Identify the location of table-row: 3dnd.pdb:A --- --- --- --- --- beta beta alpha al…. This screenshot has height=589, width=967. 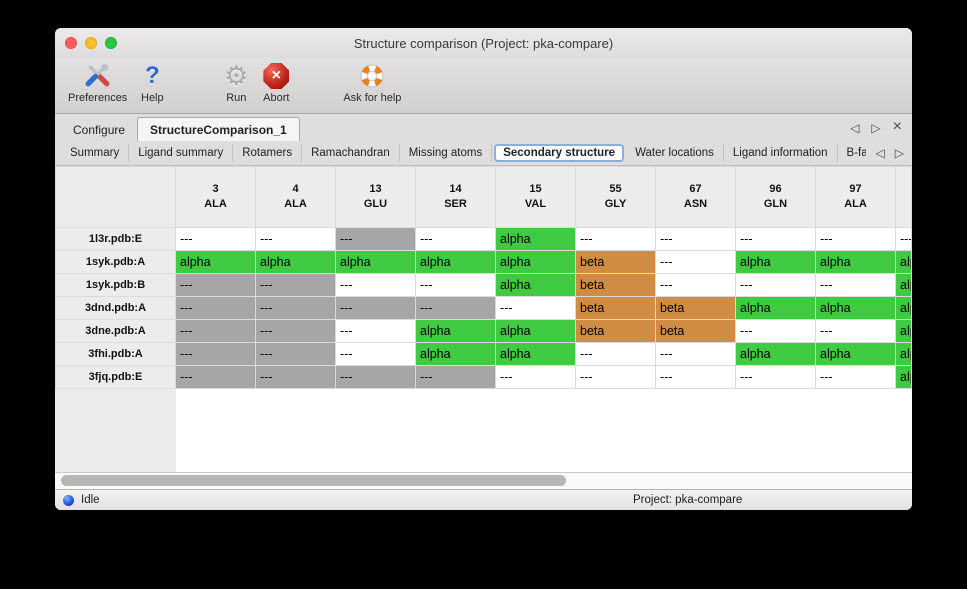
(483, 308).